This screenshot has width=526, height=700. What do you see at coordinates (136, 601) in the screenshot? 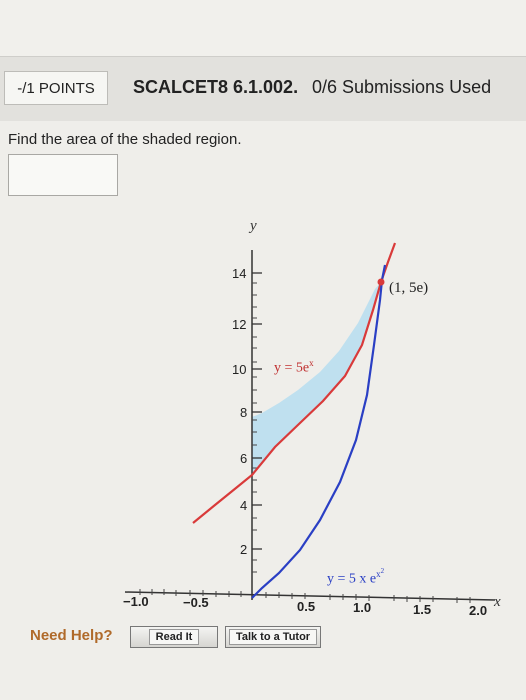
I see `x-tick-neg1: −1.0` at bounding box center [136, 601].